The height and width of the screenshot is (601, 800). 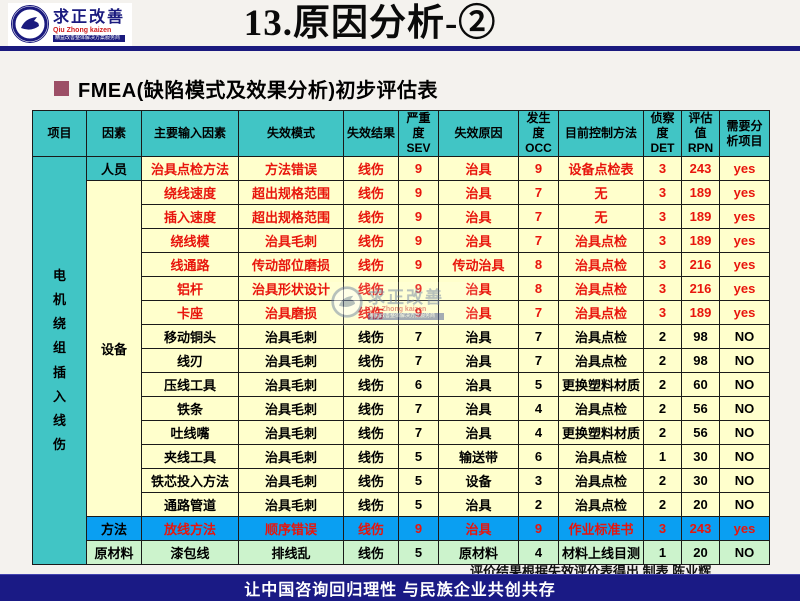 I want to click on section-title: FMEA(缺陷模式及效果分析)初步评估表, so click(x=258, y=91).